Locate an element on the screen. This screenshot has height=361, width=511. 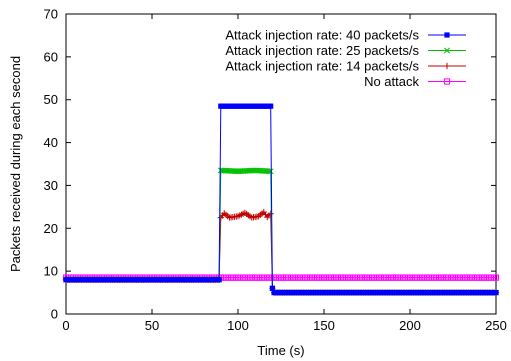
legend-item: No attack is located at coordinates (415, 81).